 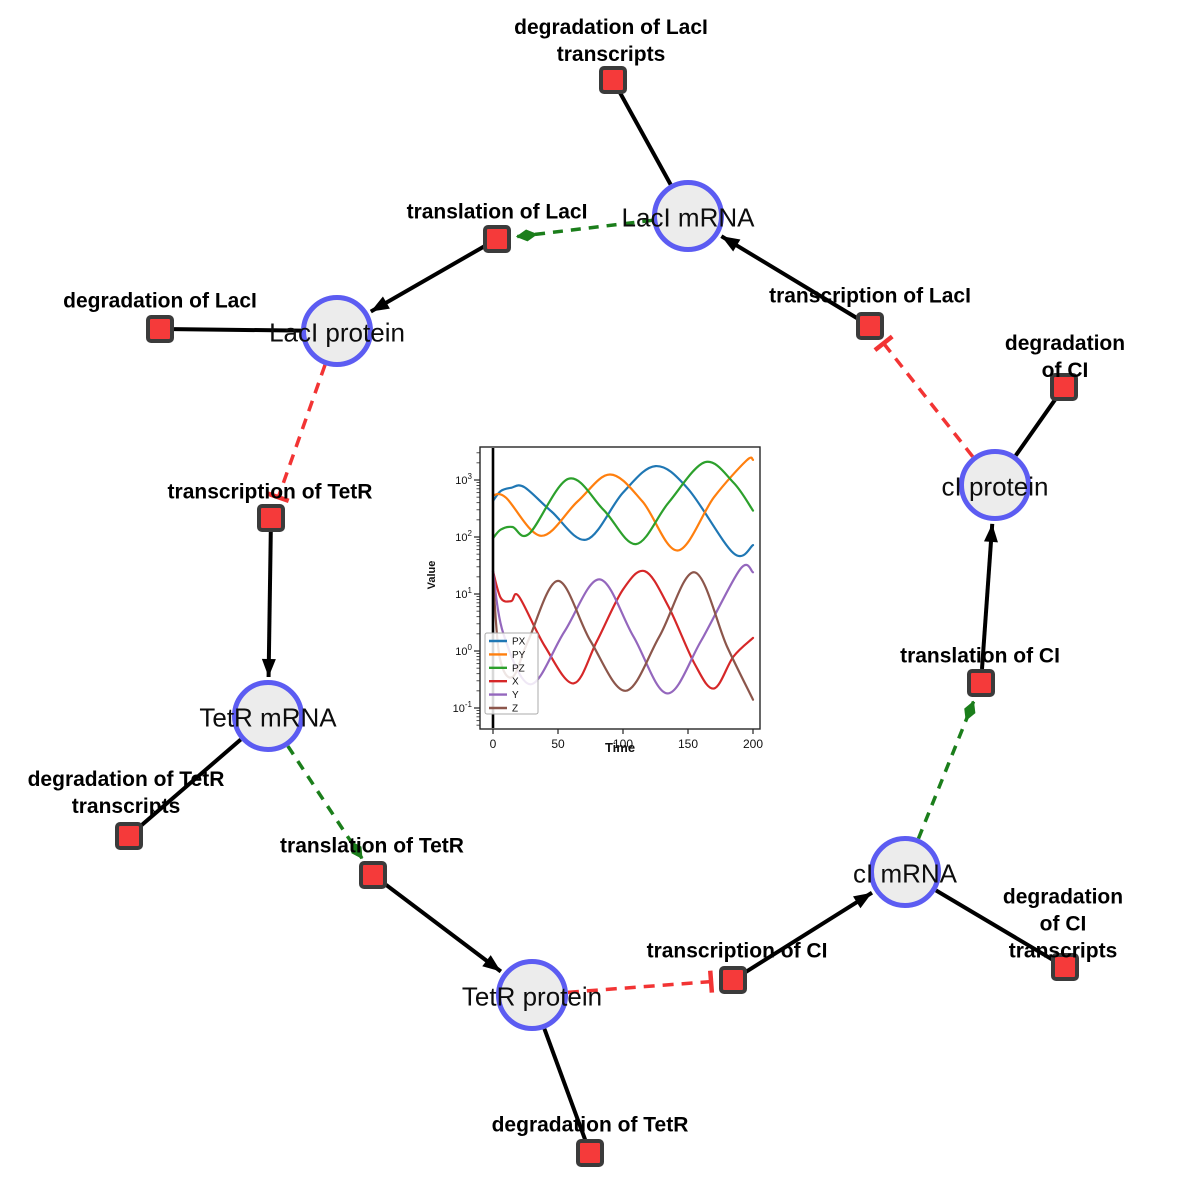 What do you see at coordinates (584, 230) in the screenshot?
I see `edge-laci-mrna--translation-of-laci` at bounding box center [584, 230].